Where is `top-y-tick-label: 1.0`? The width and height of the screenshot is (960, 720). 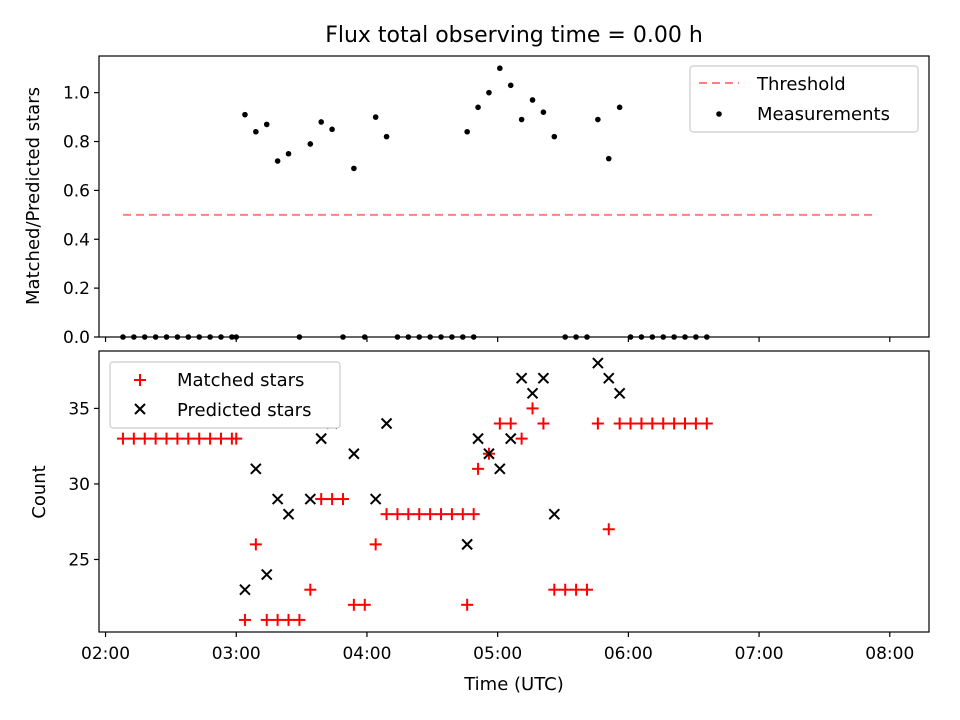
top-y-tick-label: 1.0 is located at coordinates (76, 94).